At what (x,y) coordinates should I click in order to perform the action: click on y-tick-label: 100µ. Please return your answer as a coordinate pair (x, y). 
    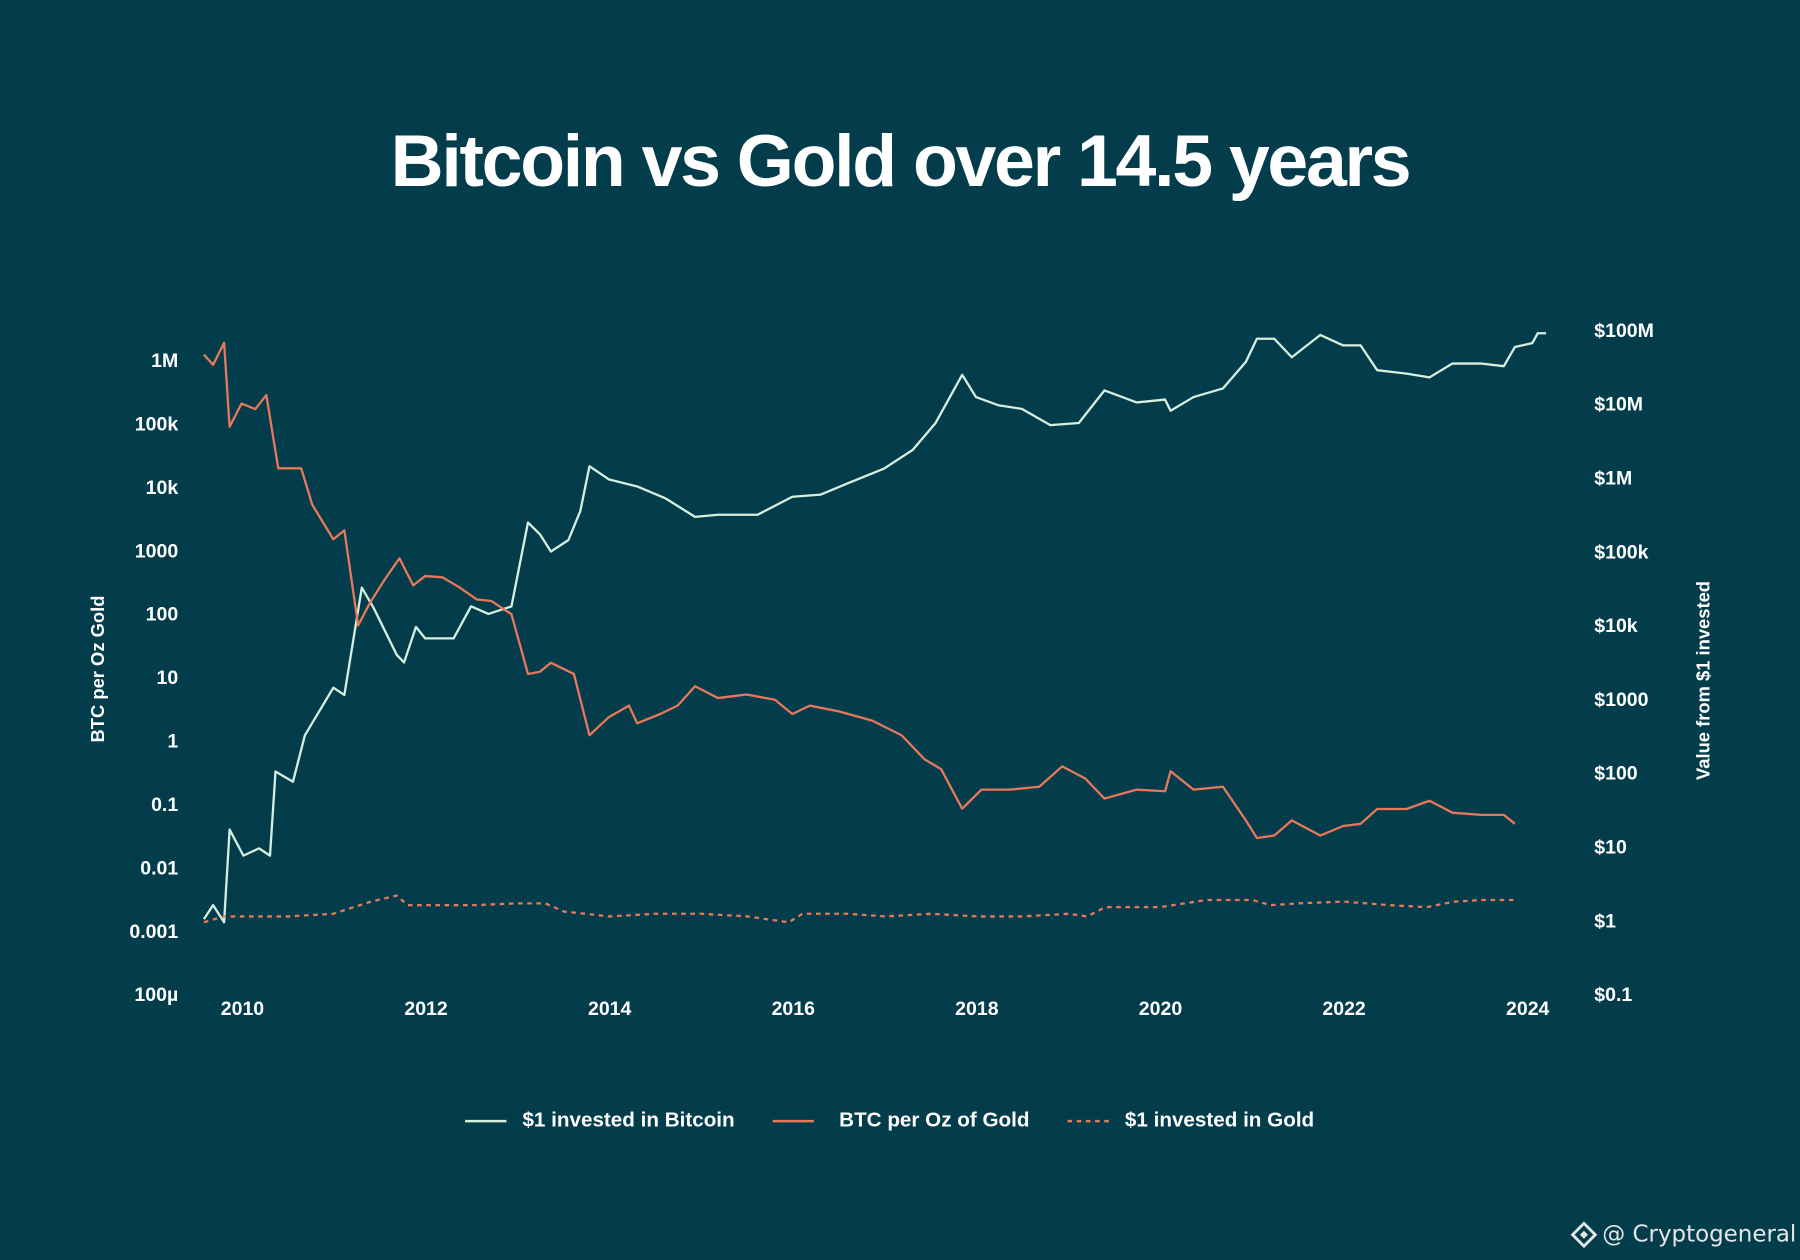
    Looking at the image, I should click on (156, 995).